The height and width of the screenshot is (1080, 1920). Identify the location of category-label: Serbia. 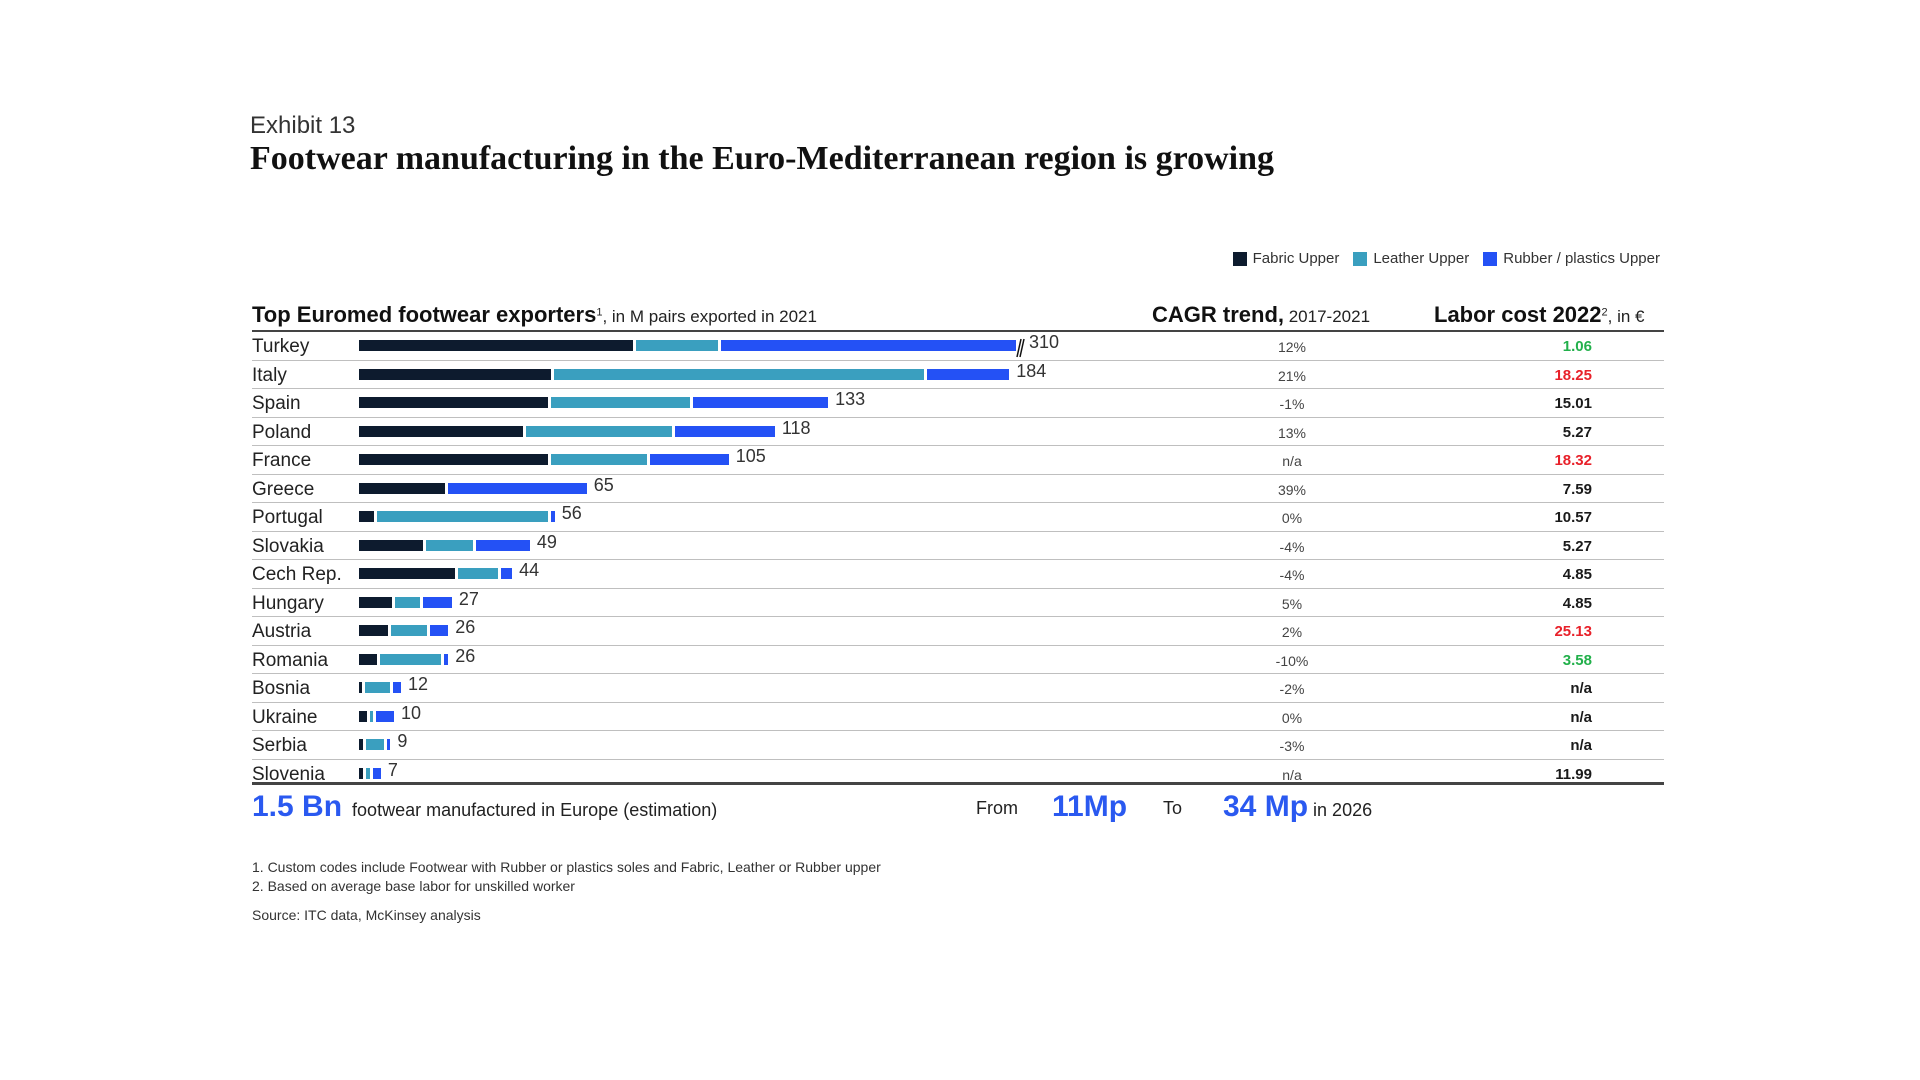
(279, 745).